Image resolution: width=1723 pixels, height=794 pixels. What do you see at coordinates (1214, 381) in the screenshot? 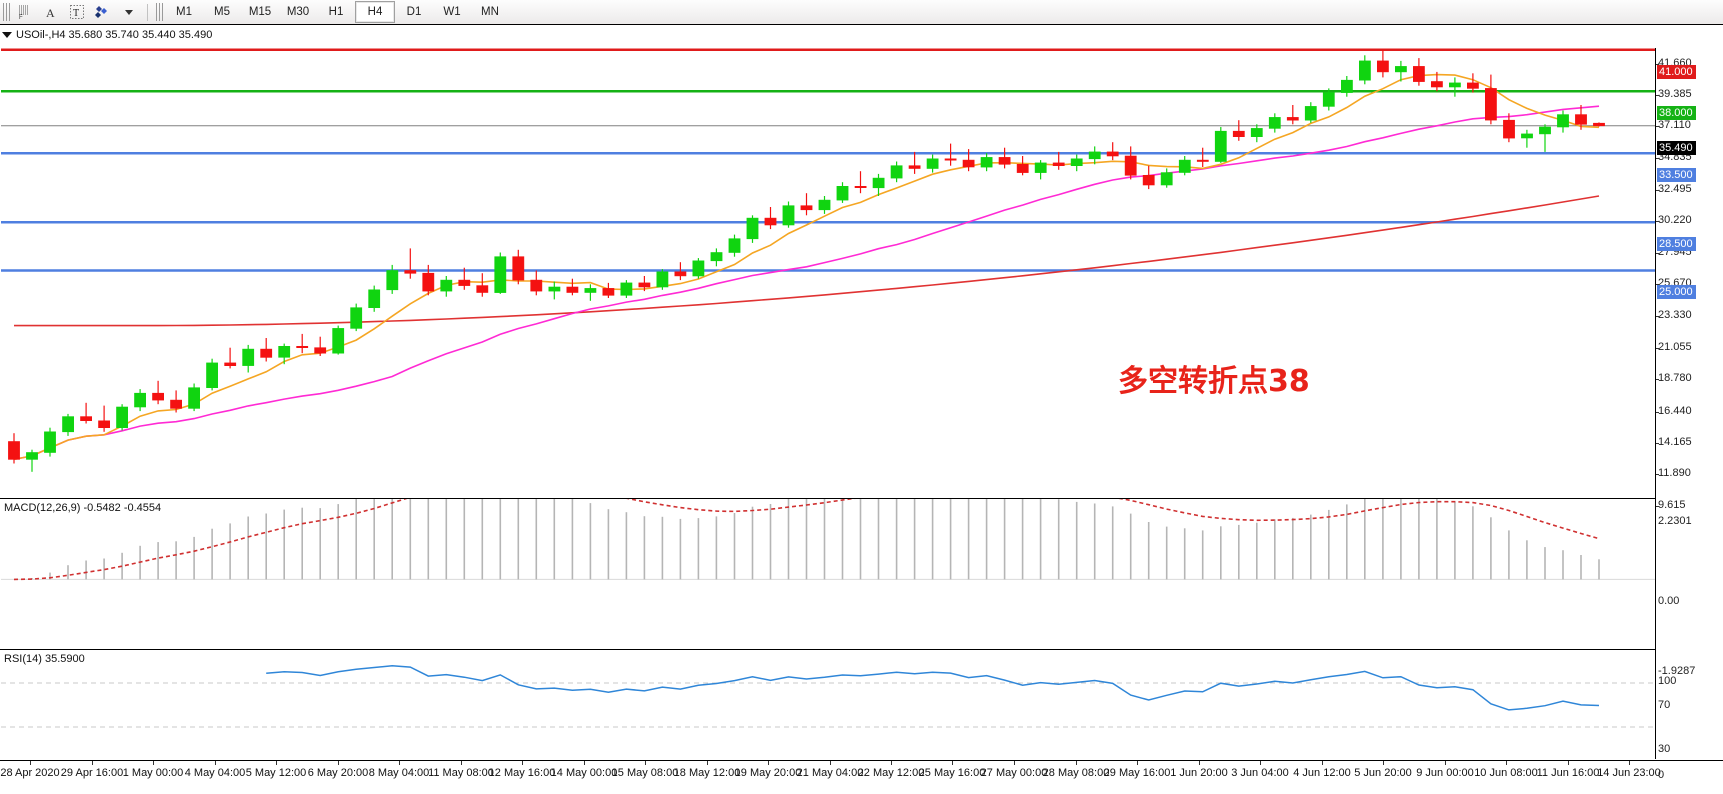
I see `chart-annotation-text: 多空转折点38` at bounding box center [1214, 381].